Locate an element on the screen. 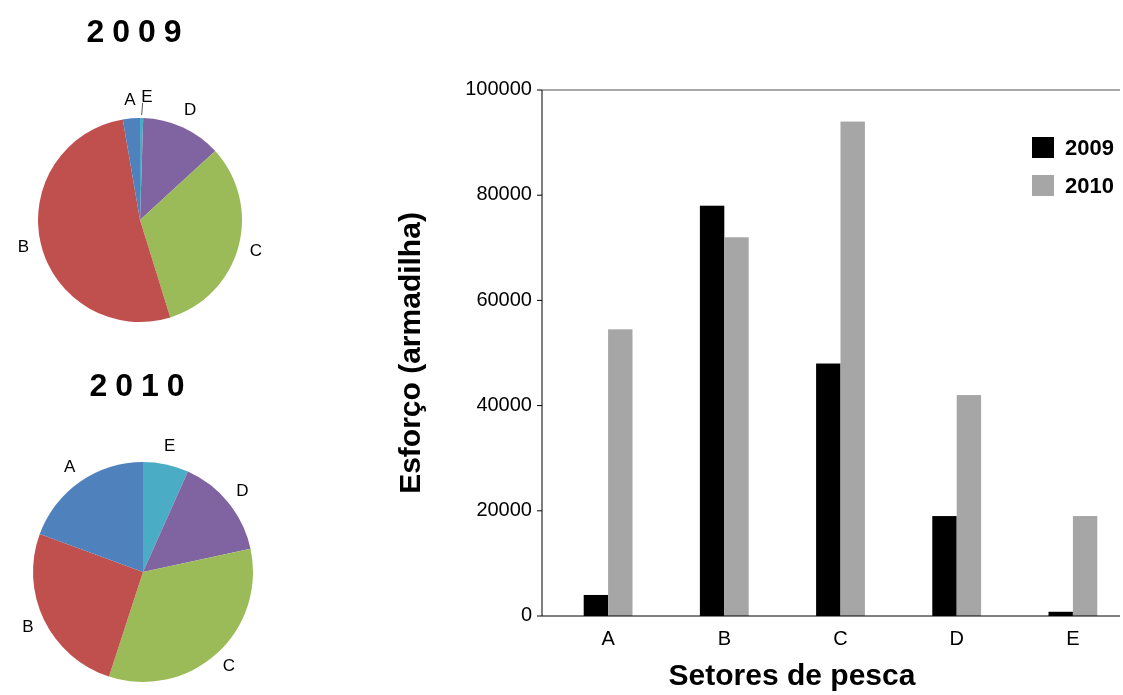 This screenshot has width=1123, height=695. y-tick-label: 20000 is located at coordinates (504, 509).